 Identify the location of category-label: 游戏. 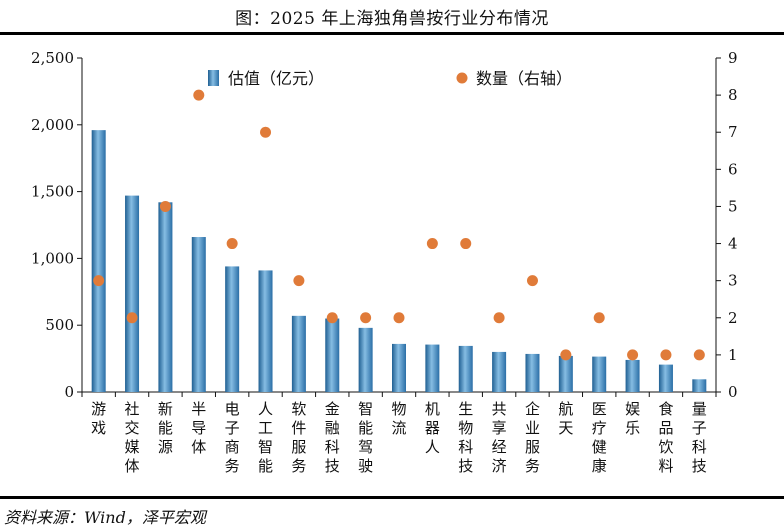
(98, 418).